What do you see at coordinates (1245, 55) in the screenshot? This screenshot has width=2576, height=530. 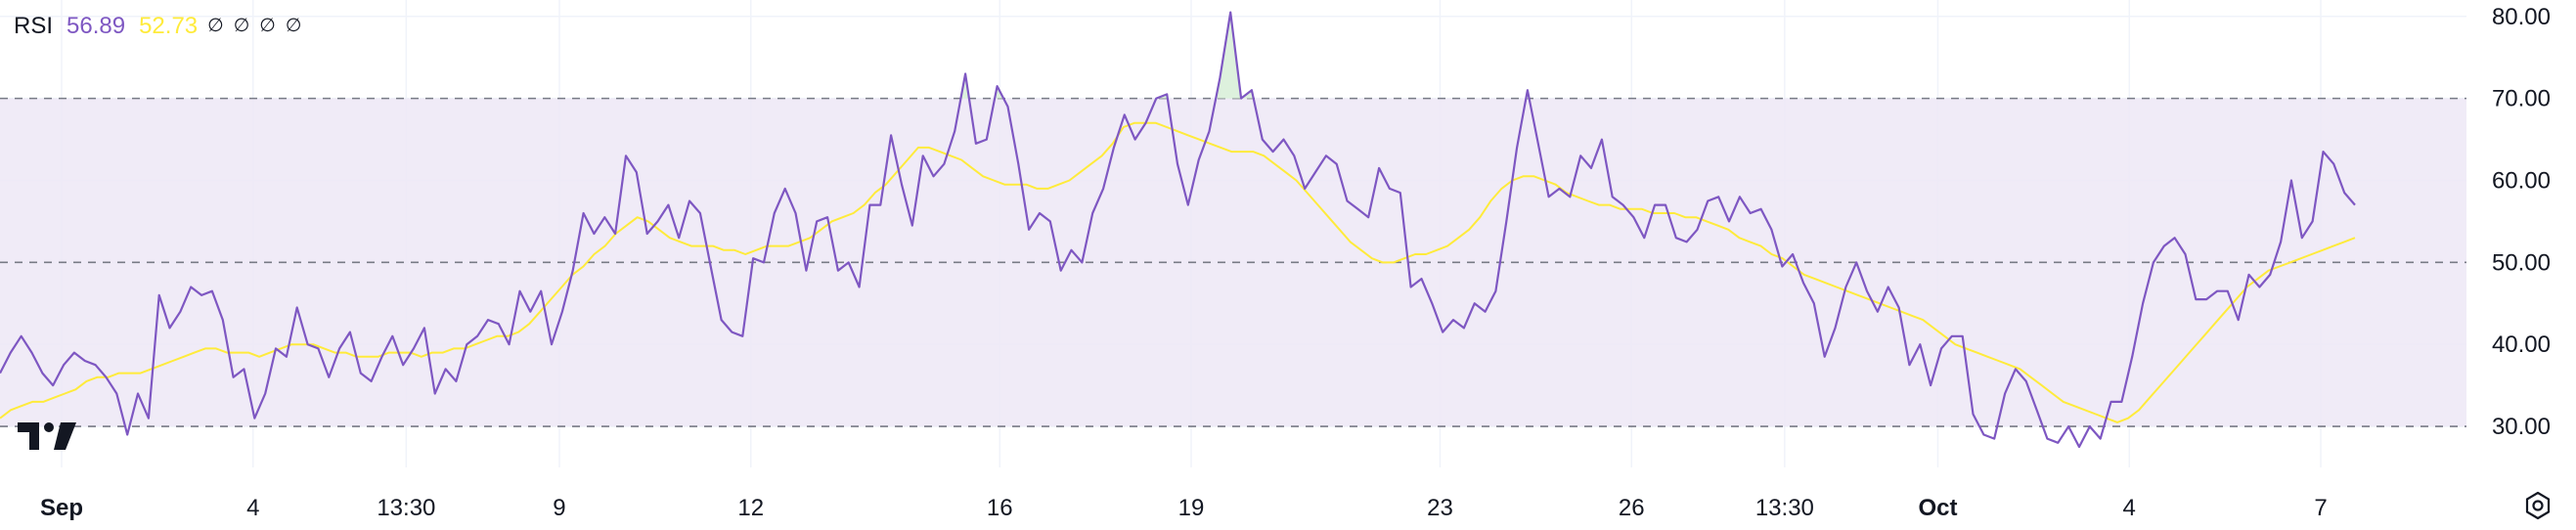 I see `overbought-fill` at bounding box center [1245, 55].